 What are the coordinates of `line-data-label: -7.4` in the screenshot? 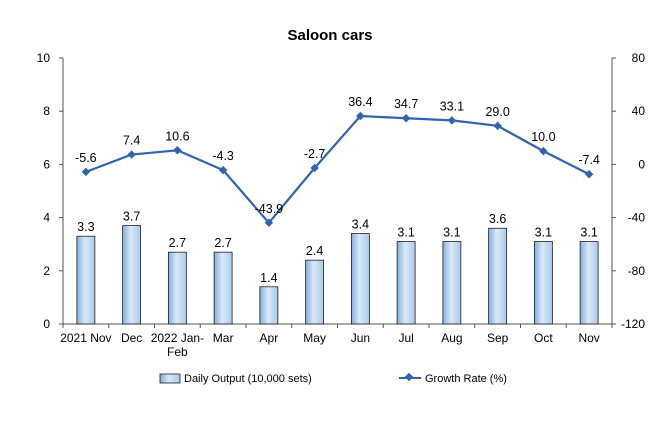 It's located at (589, 160).